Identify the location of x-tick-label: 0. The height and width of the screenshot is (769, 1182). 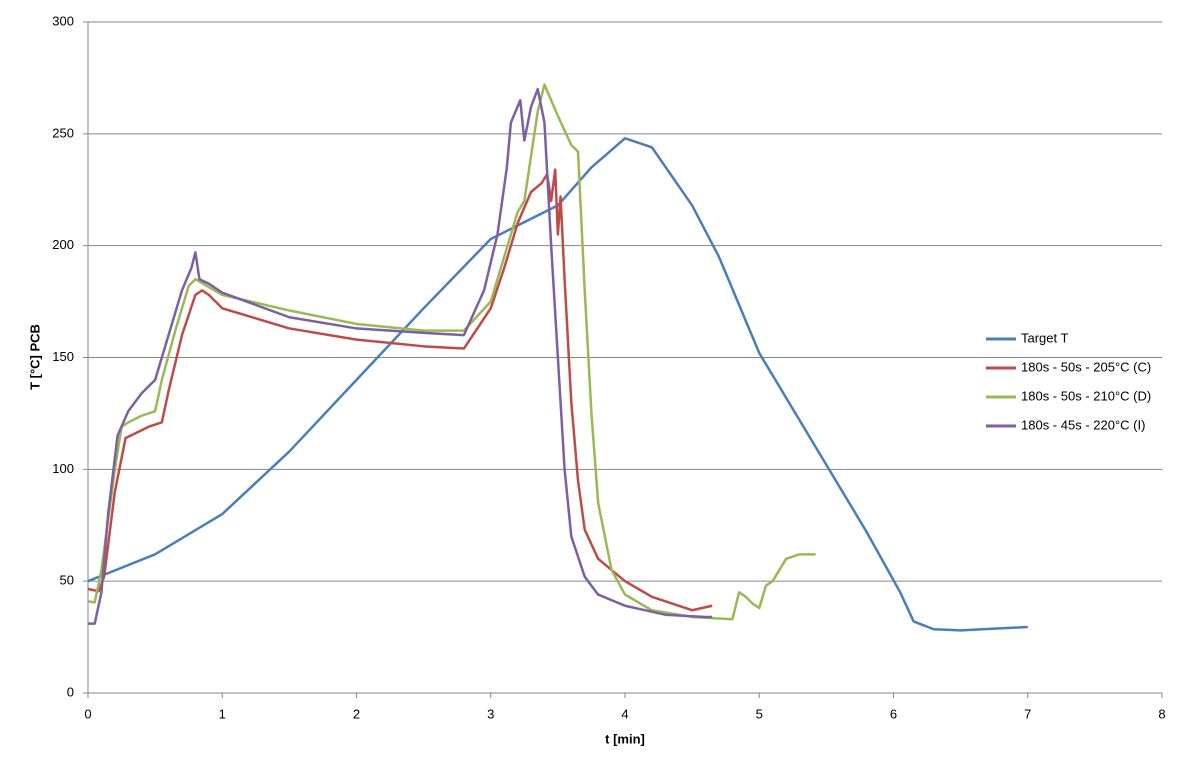
(87, 713).